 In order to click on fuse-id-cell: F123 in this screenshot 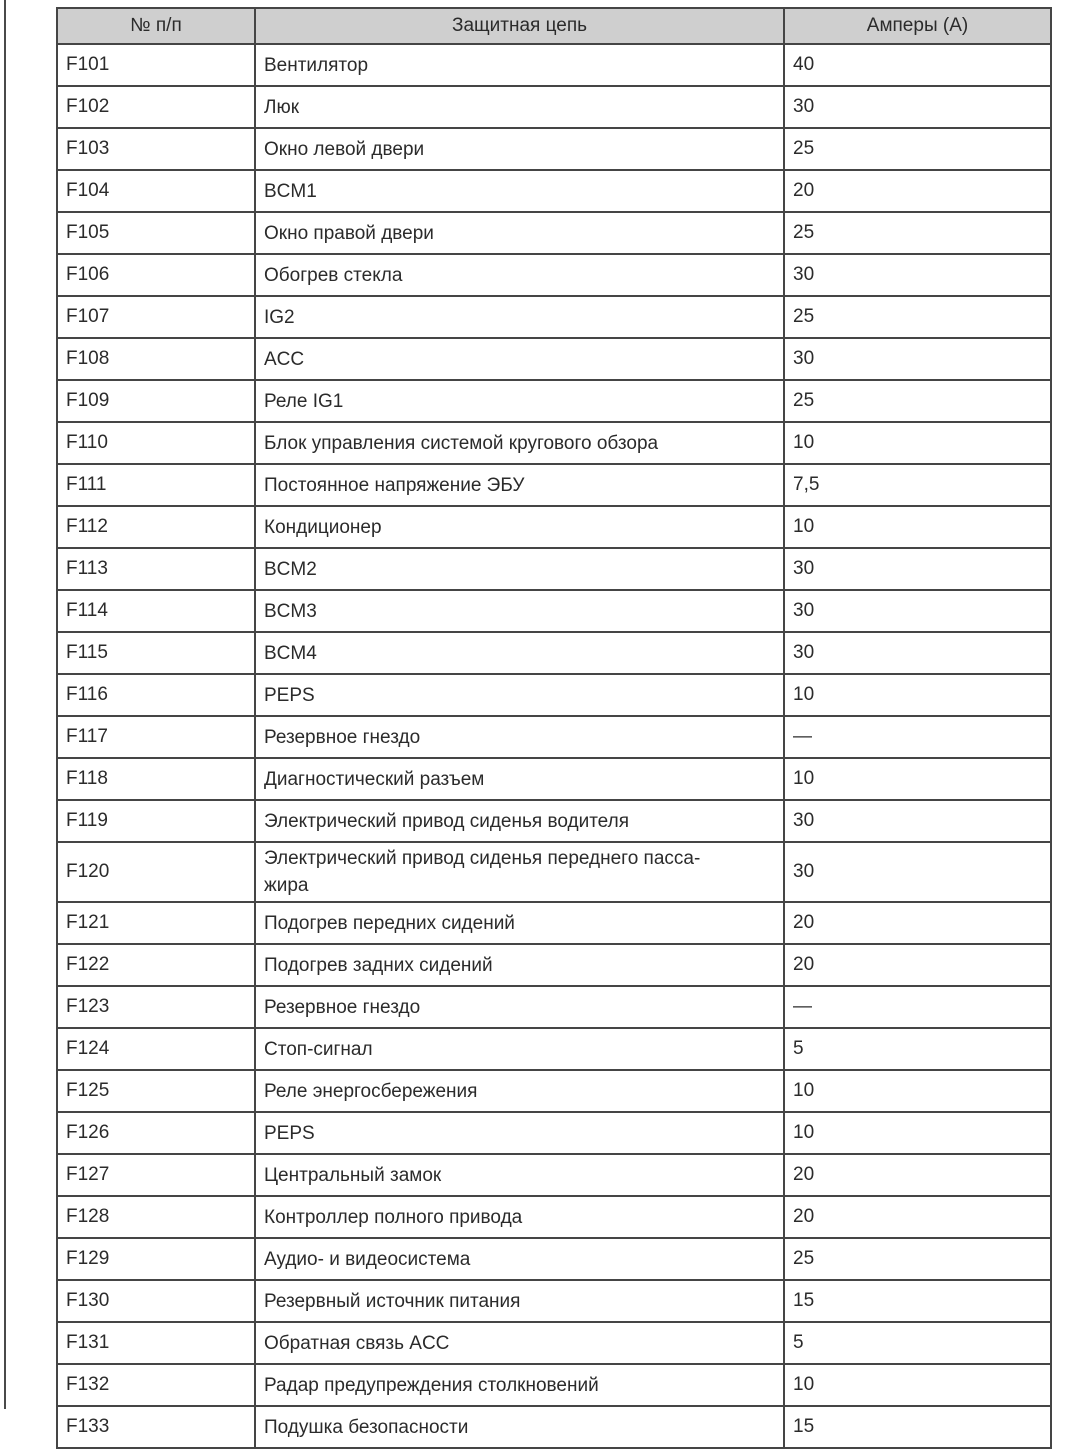, I will do `click(156, 1007)`.